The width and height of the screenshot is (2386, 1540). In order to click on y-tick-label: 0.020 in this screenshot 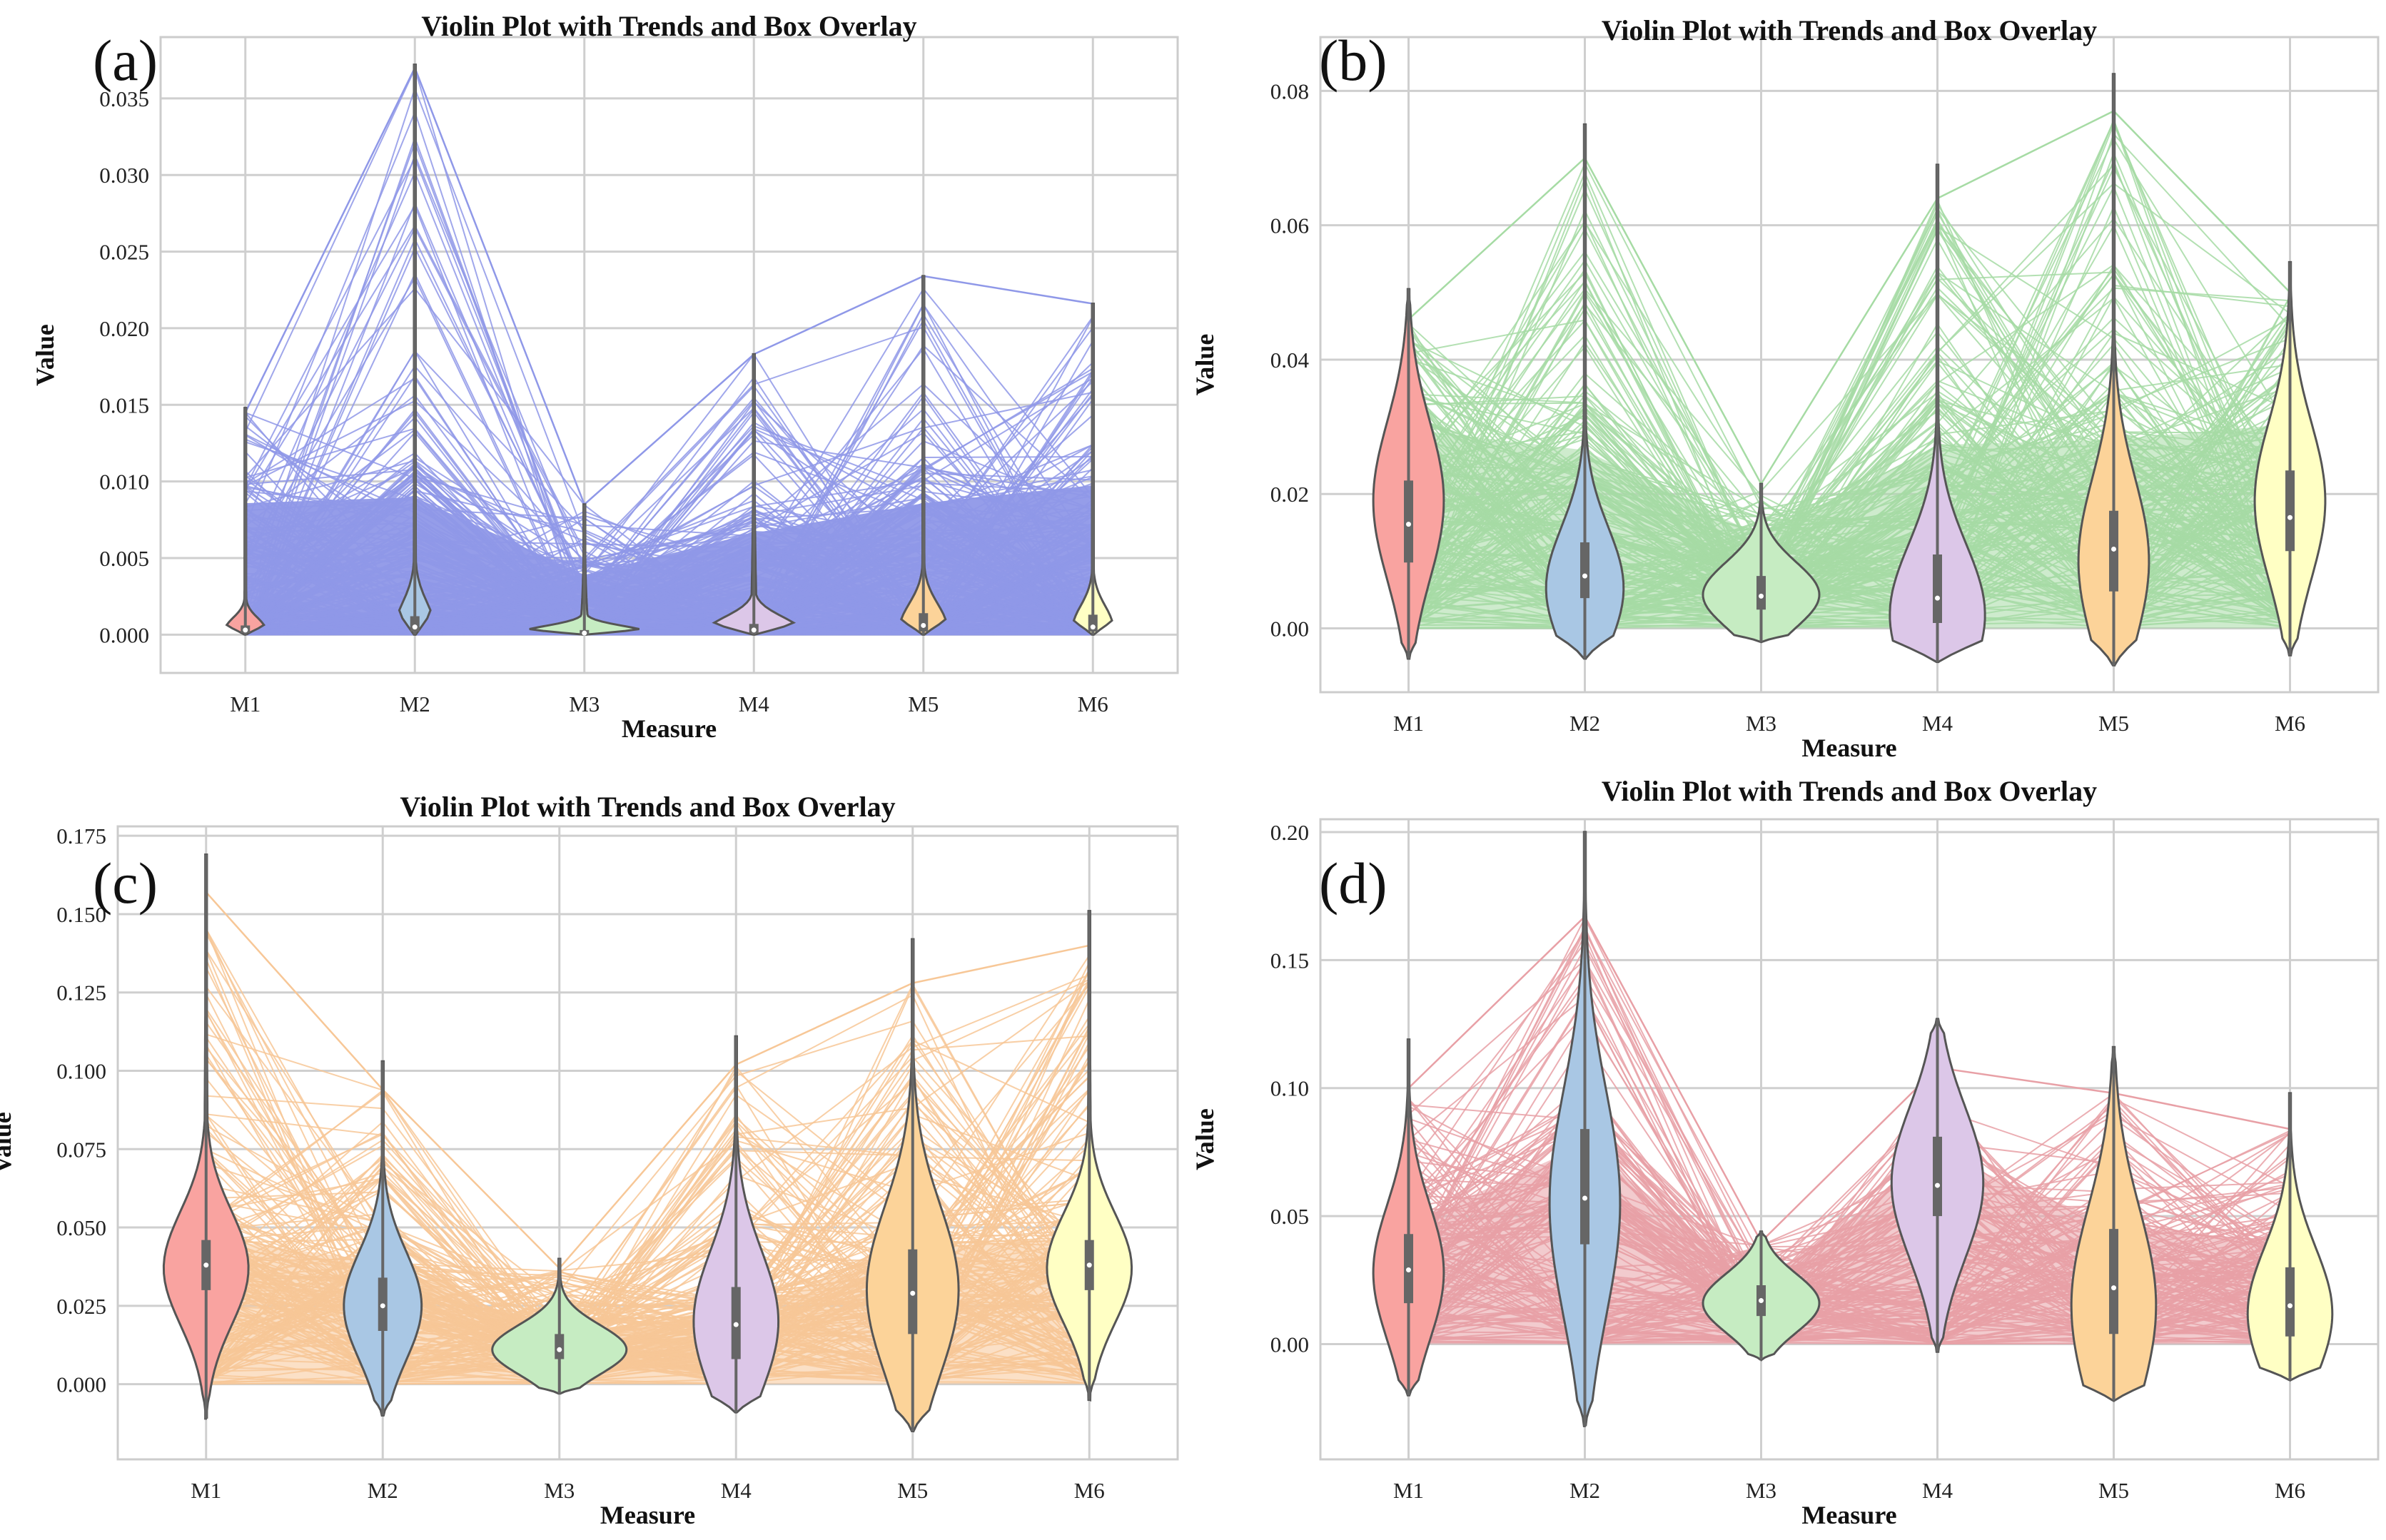, I will do `click(124, 328)`.